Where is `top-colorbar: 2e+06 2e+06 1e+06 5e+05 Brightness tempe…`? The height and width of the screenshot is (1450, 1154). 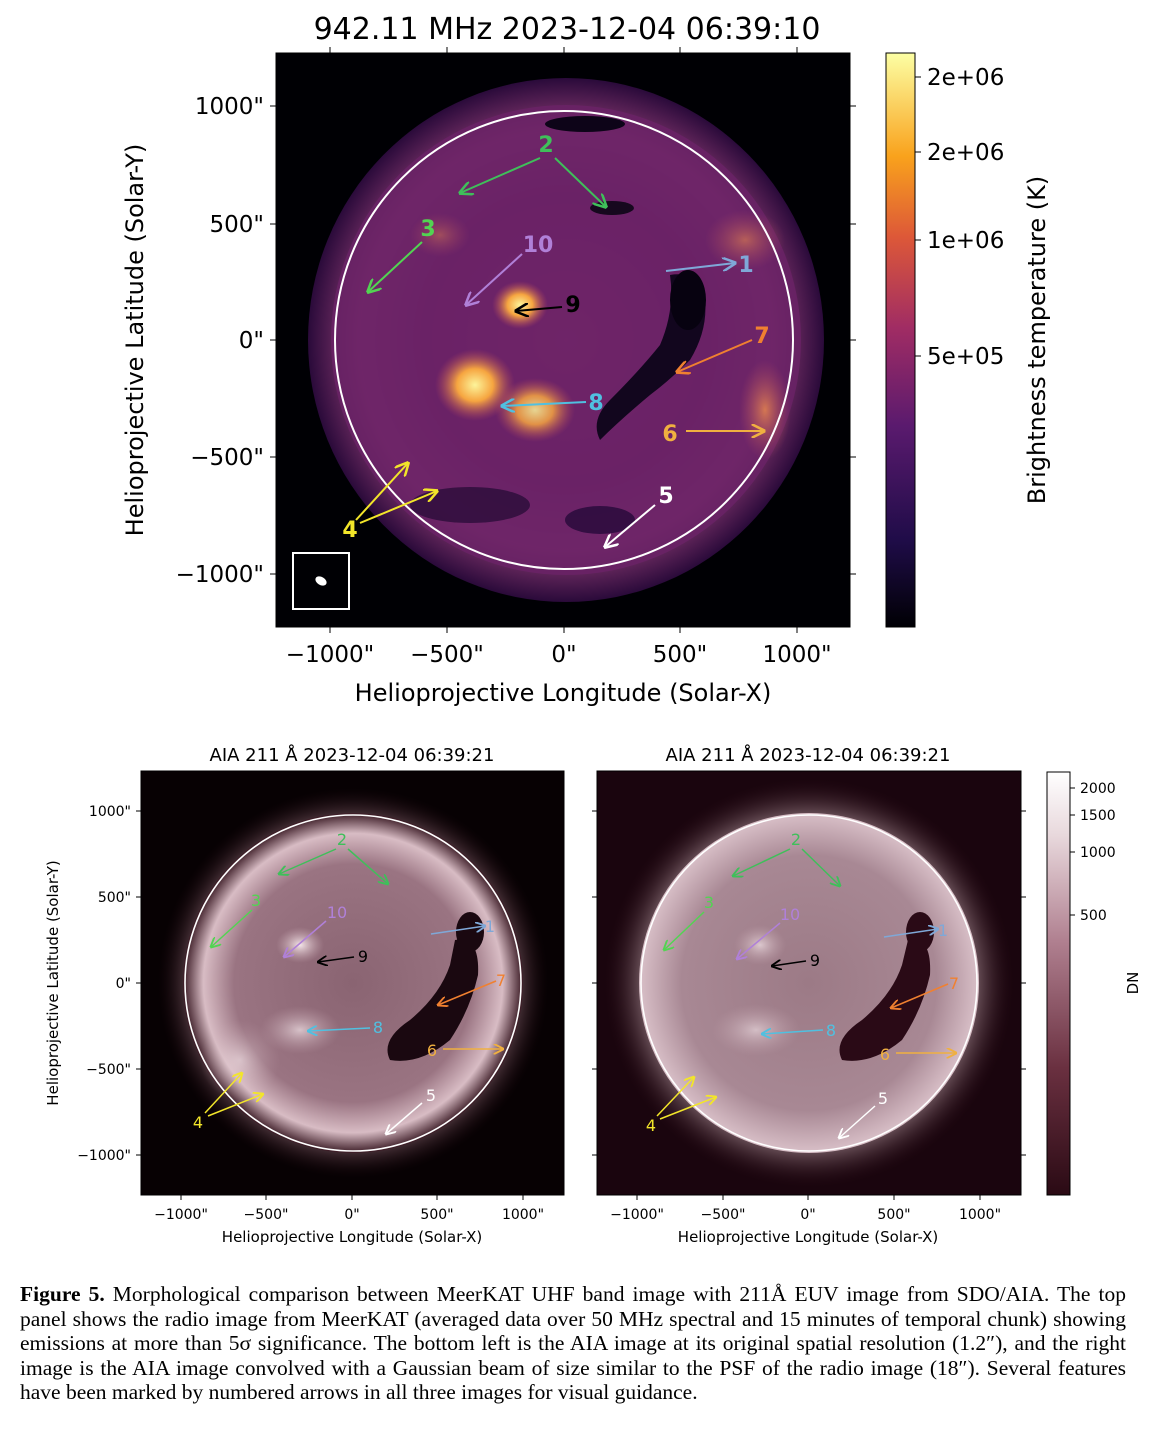
top-colorbar: 2e+06 2e+06 1e+06 5e+05 Brightness tempe… is located at coordinates (968, 340).